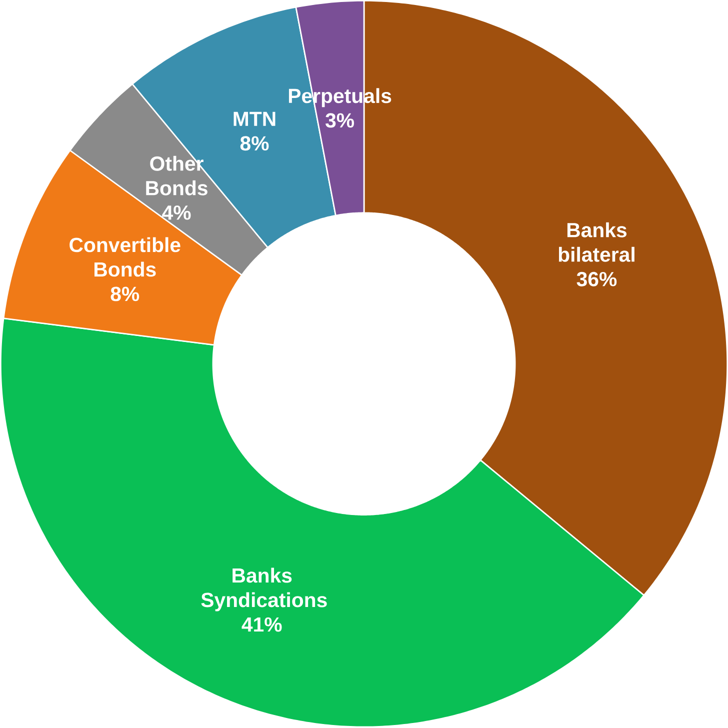 The width and height of the screenshot is (728, 728). Describe the element at coordinates (255, 119) in the screenshot. I see `slice-label: MTN` at that location.